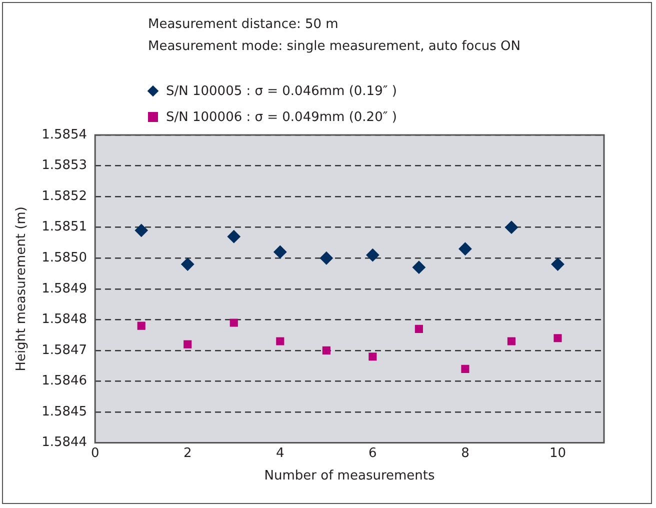 This screenshot has height=508, width=656. What do you see at coordinates (281, 91) in the screenshot?
I see `legend-label: S/N 100005 : σ = 0.046mm (0.19″ )` at bounding box center [281, 91].